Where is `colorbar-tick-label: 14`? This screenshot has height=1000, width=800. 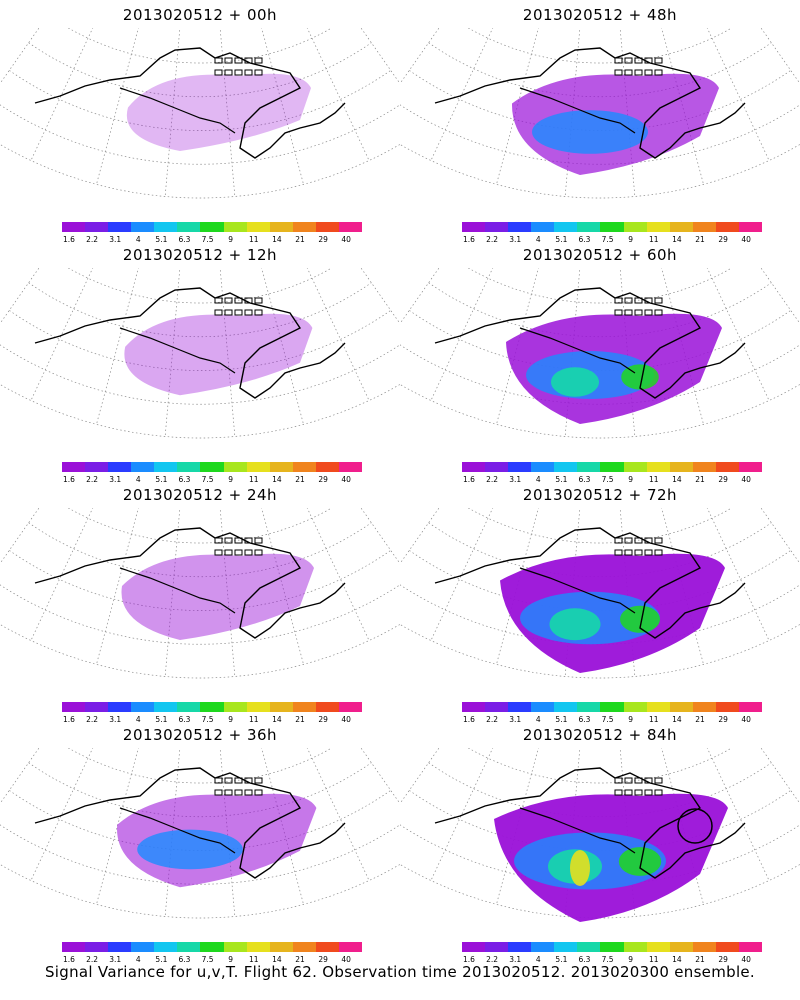 colorbar-tick-label: 14 is located at coordinates (277, 479).